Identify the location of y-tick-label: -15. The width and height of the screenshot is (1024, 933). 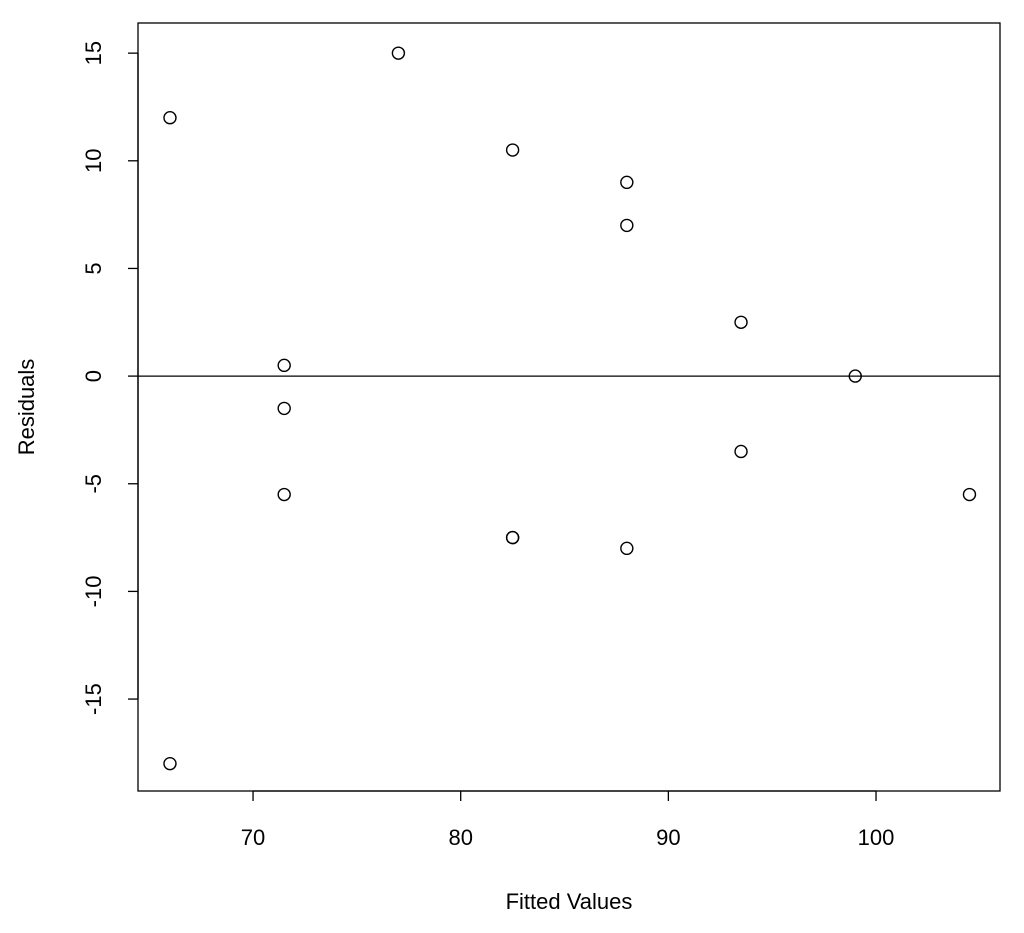
(93, 699).